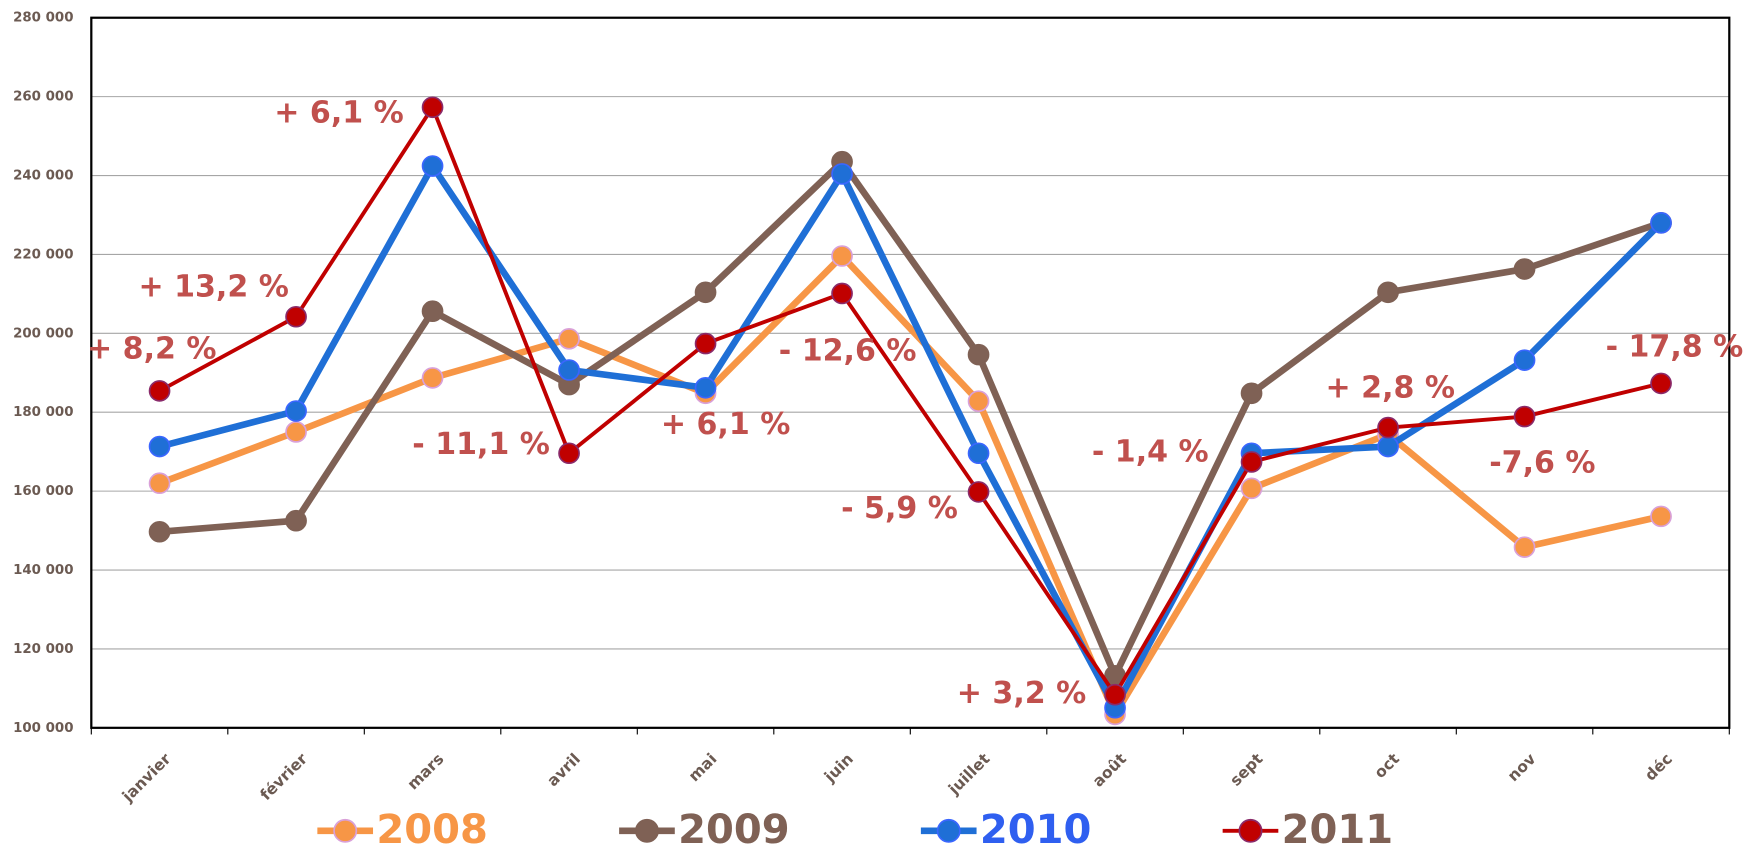 This screenshot has width=1746, height=853. I want to click on x-tick-label: mai, so click(702, 767).